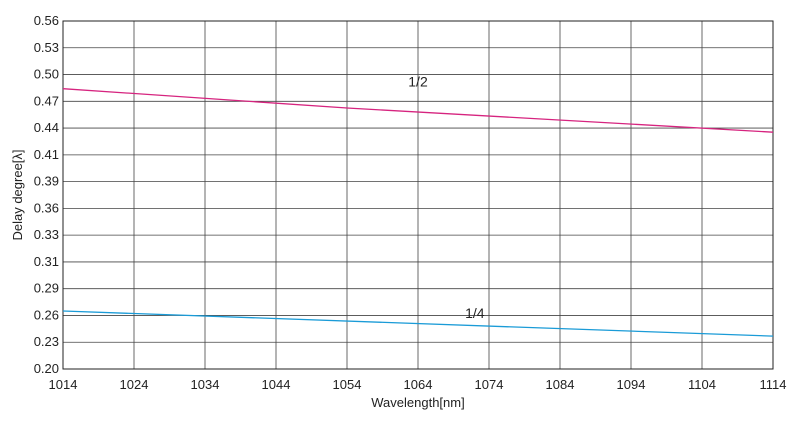 The image size is (800, 428). I want to click on y-tick-label: 0.26, so click(46, 314).